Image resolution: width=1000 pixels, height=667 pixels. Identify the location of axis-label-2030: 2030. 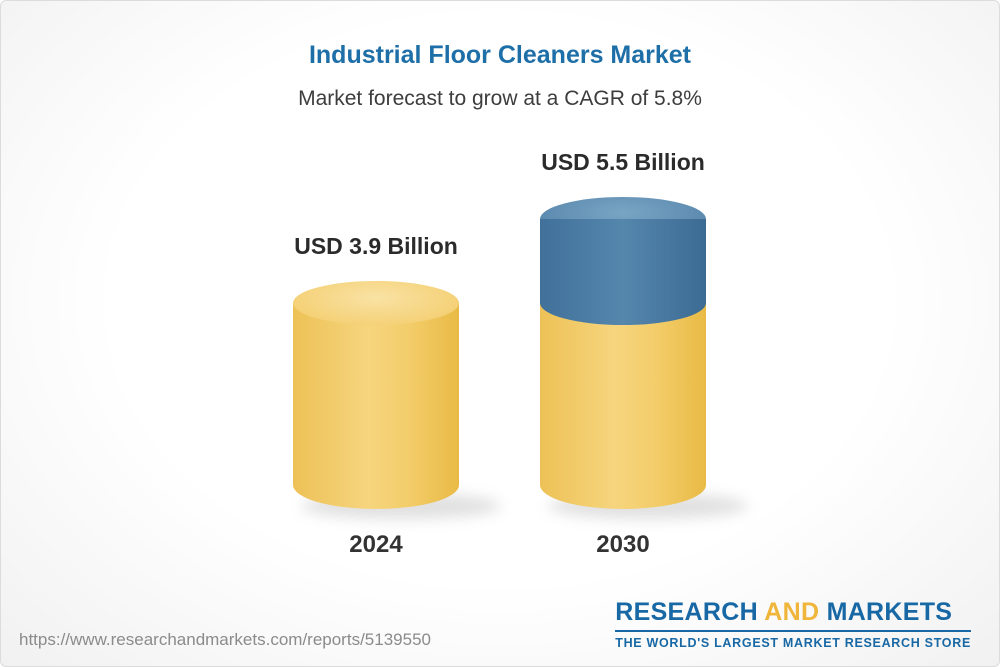
(623, 544).